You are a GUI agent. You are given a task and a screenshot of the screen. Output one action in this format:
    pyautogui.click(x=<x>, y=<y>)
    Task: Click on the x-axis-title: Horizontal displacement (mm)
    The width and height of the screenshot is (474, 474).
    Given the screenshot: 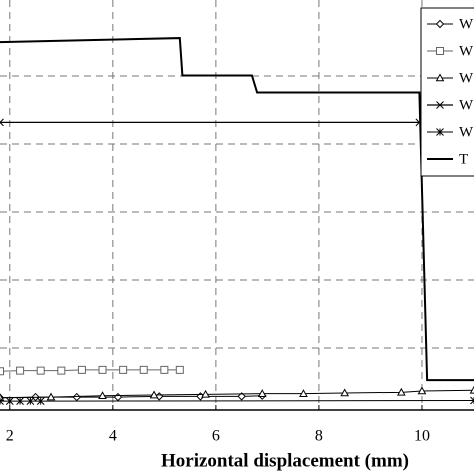 What is the action you would take?
    pyautogui.click(x=285, y=460)
    